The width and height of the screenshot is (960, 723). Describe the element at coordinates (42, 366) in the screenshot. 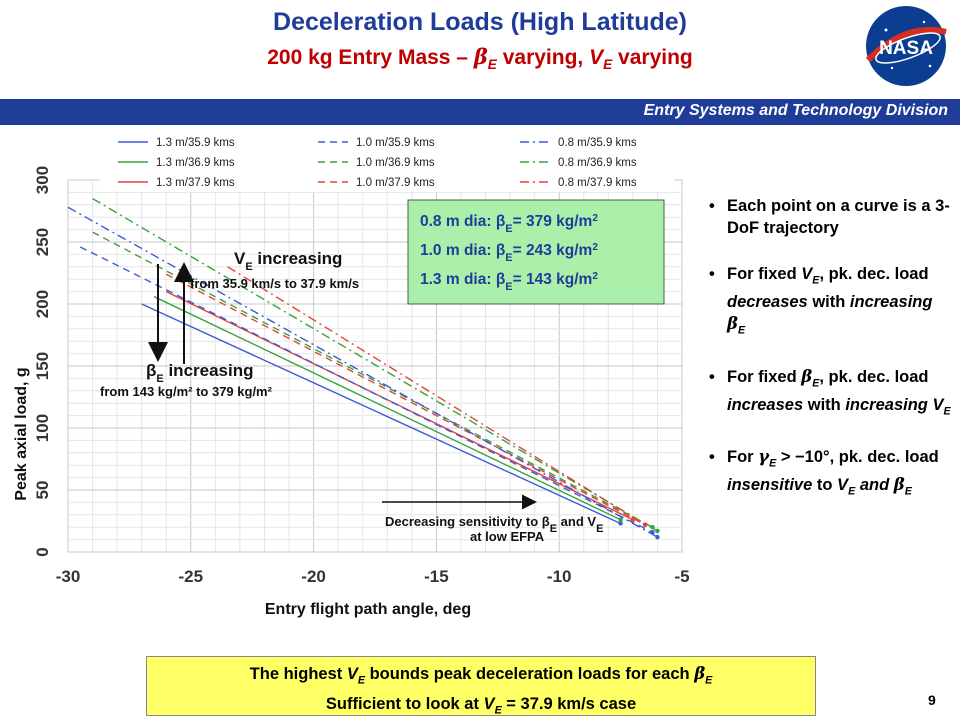

I see `y-tick-label: 150` at that location.